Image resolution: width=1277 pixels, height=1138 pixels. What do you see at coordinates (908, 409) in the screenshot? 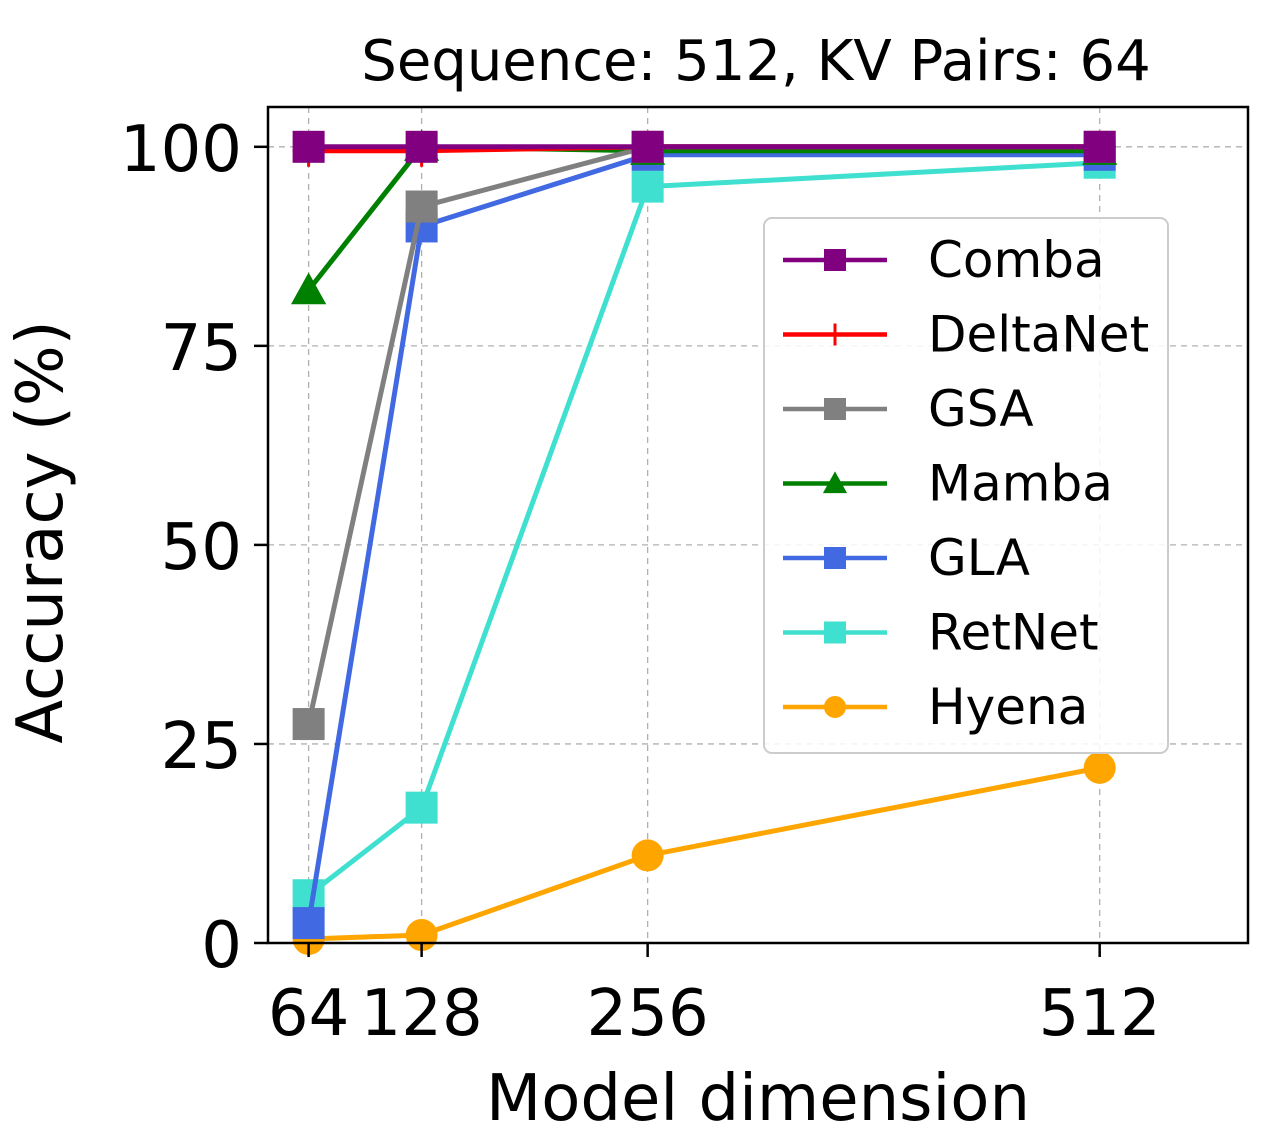
I see `legend-item-gsa: GSA` at bounding box center [908, 409].